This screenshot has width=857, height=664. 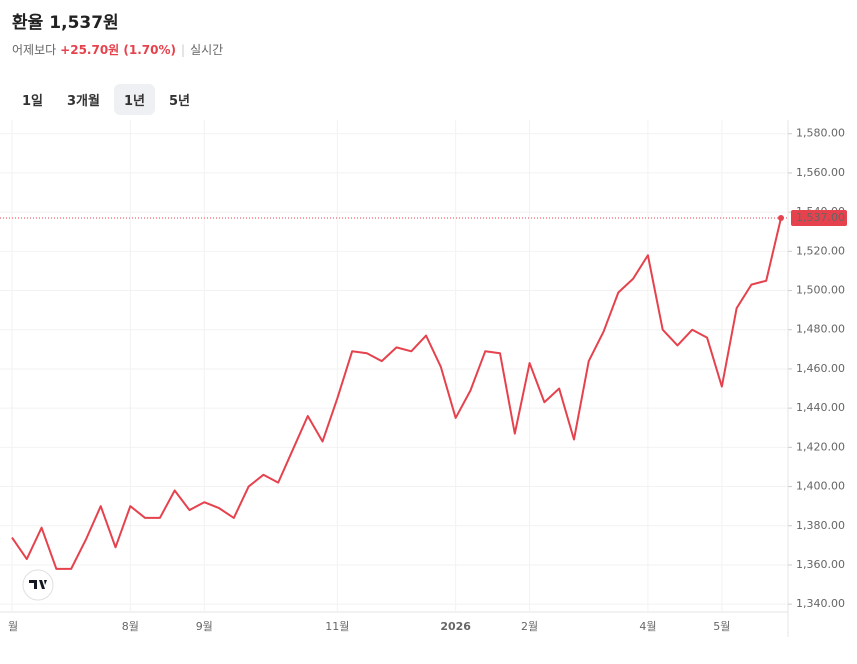 What do you see at coordinates (106, 99) in the screenshot?
I see `range-tabs: 1일 3개월 1년 5년` at bounding box center [106, 99].